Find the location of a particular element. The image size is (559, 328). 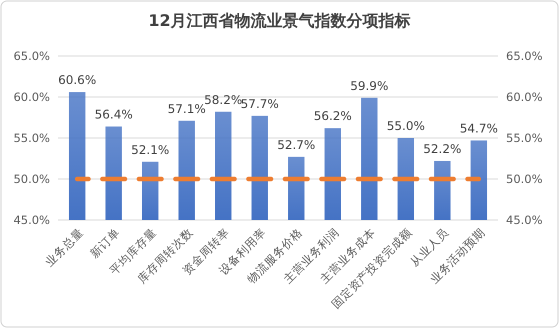

data-label: 56.4% is located at coordinates (113, 115).